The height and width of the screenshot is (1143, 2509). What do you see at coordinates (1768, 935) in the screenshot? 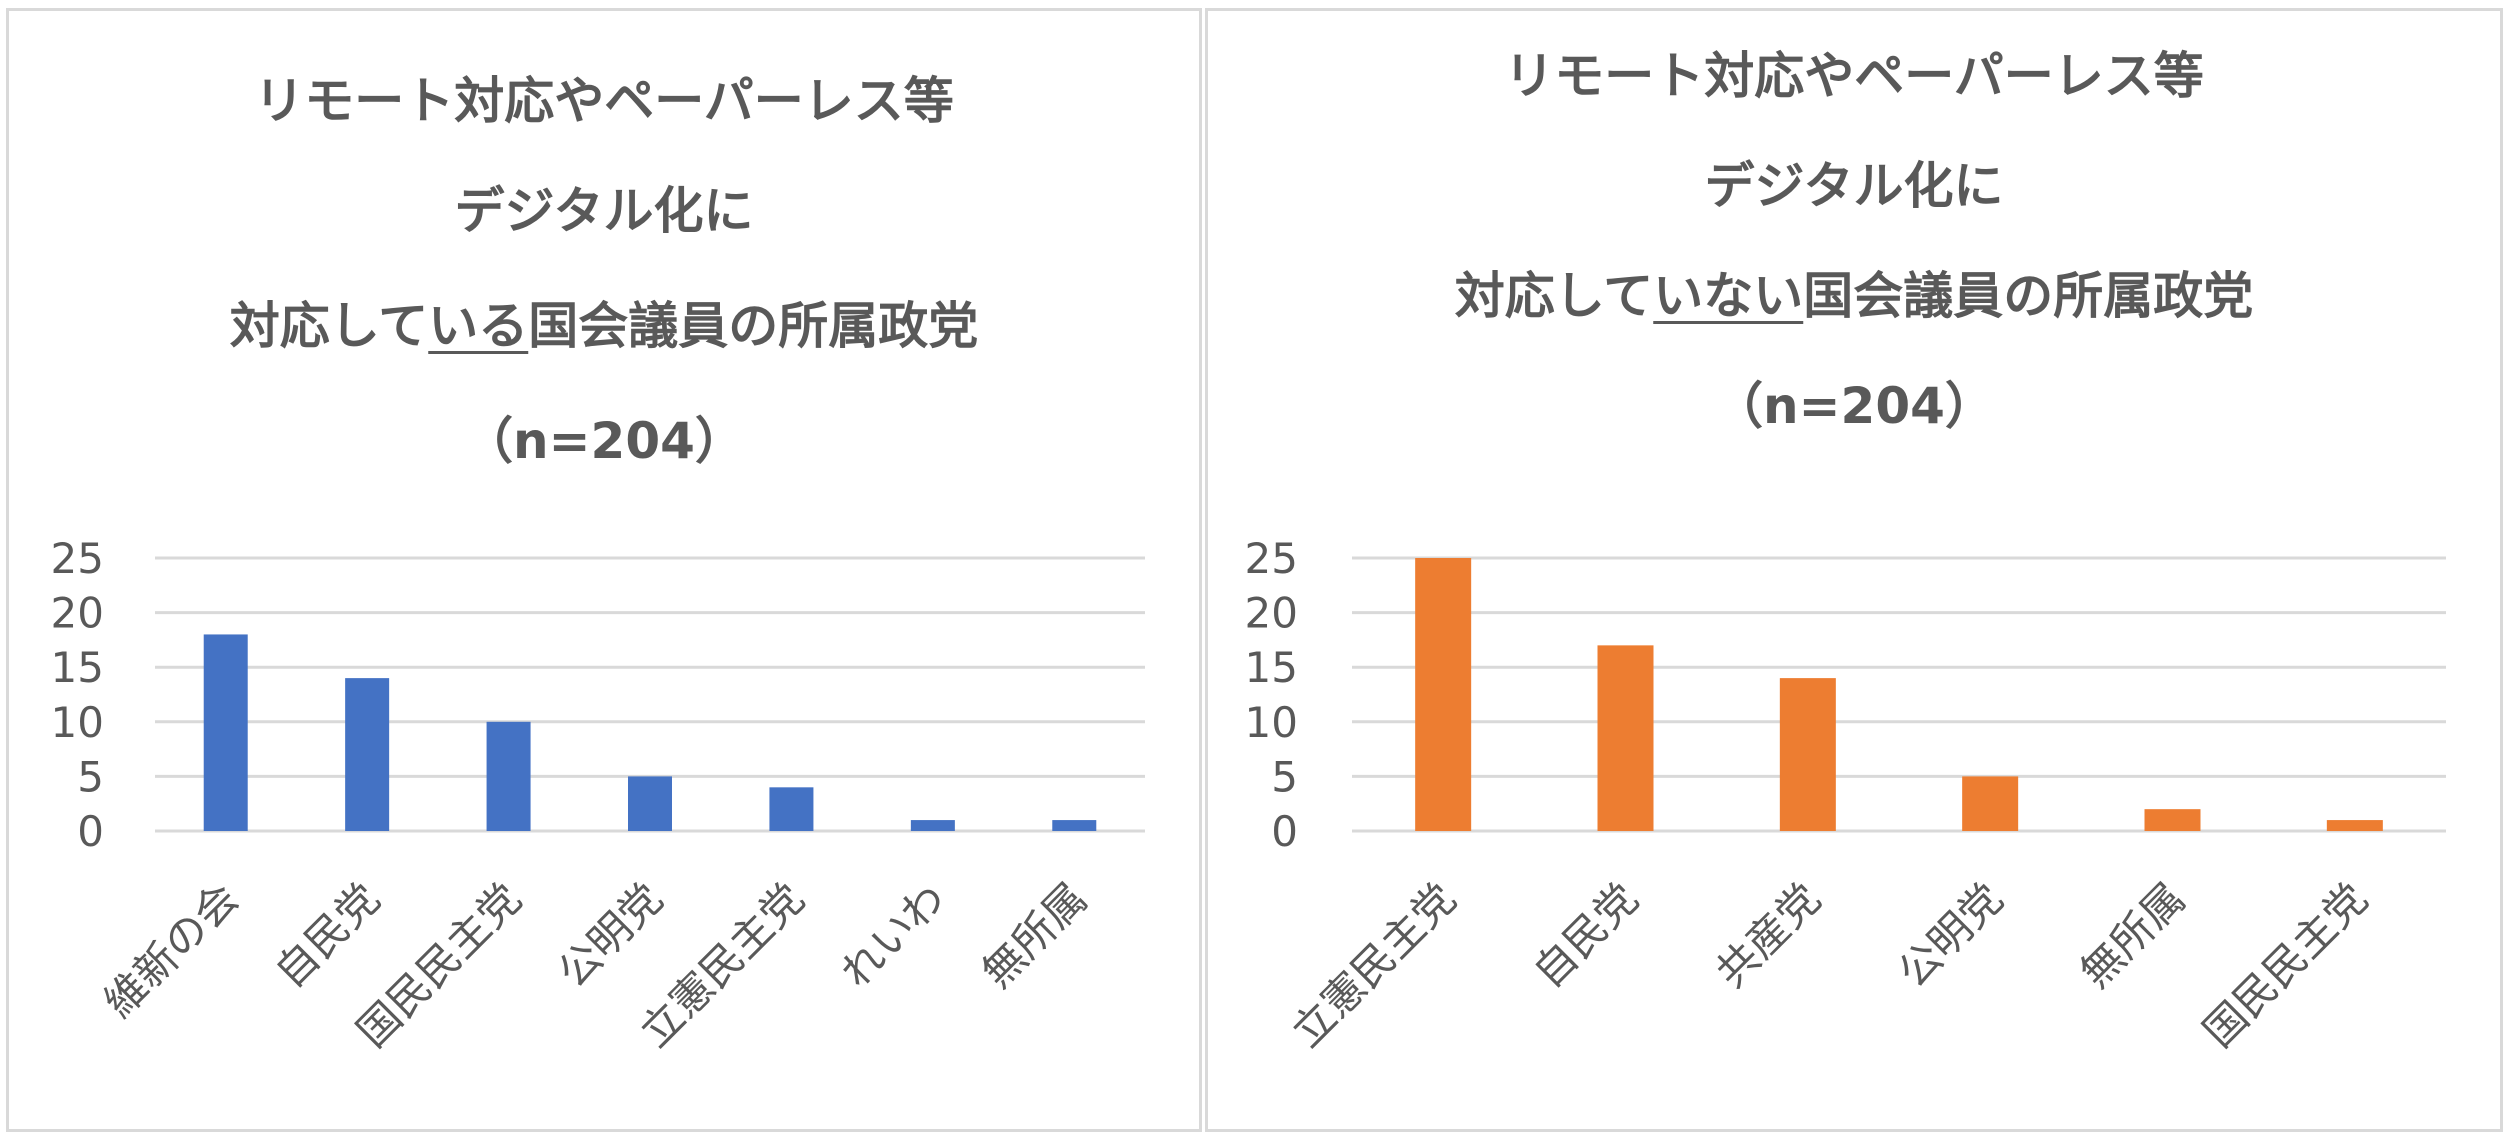
I see `x-tick-label: 共産党` at bounding box center [1768, 935].